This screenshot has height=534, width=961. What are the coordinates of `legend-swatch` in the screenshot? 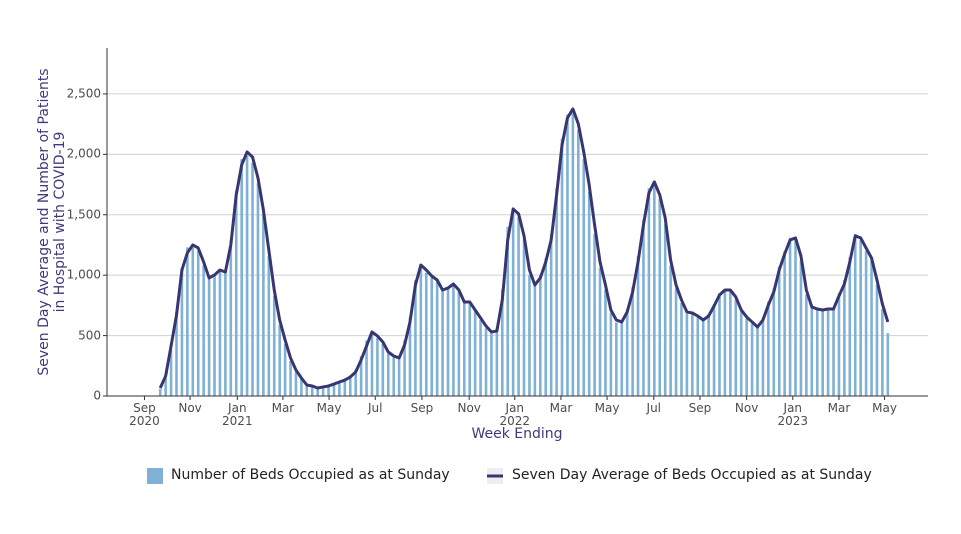 It's located at (155, 476).